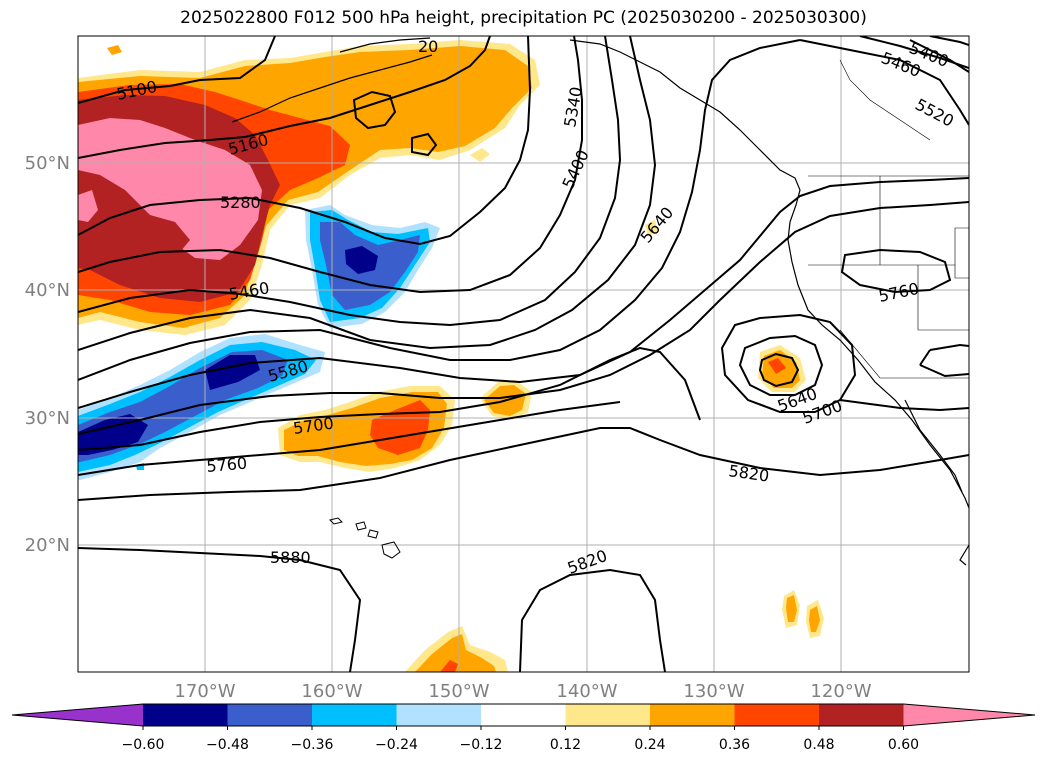 This screenshot has height=765, width=1047. What do you see at coordinates (77, 715) in the screenshot?
I see `colorbar-extend-min` at bounding box center [77, 715].